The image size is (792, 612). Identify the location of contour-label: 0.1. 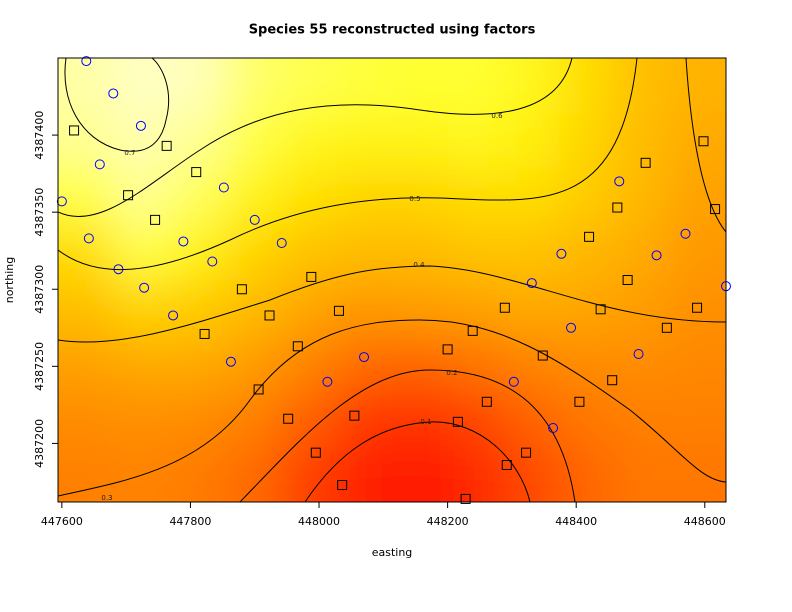
(425, 422).